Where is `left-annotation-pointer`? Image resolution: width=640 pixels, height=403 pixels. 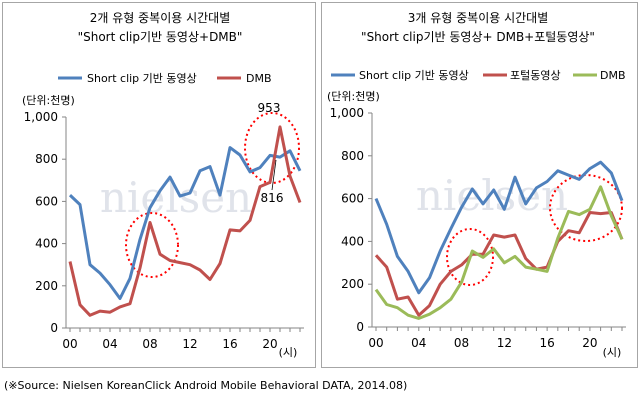
left-annotation-pointer is located at coordinates (274, 175).